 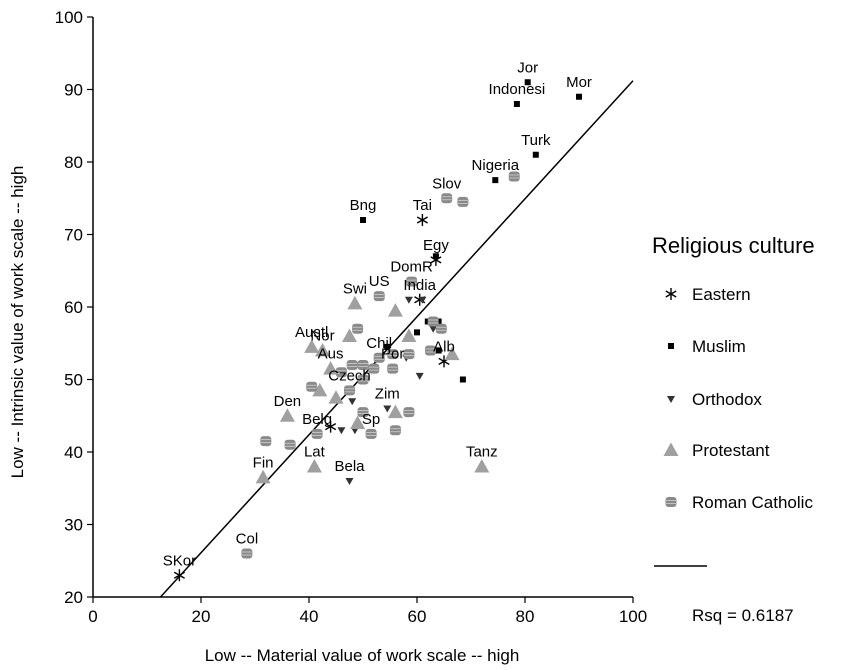 What do you see at coordinates (733, 245) in the screenshot?
I see `legend-title: Religious culture` at bounding box center [733, 245].